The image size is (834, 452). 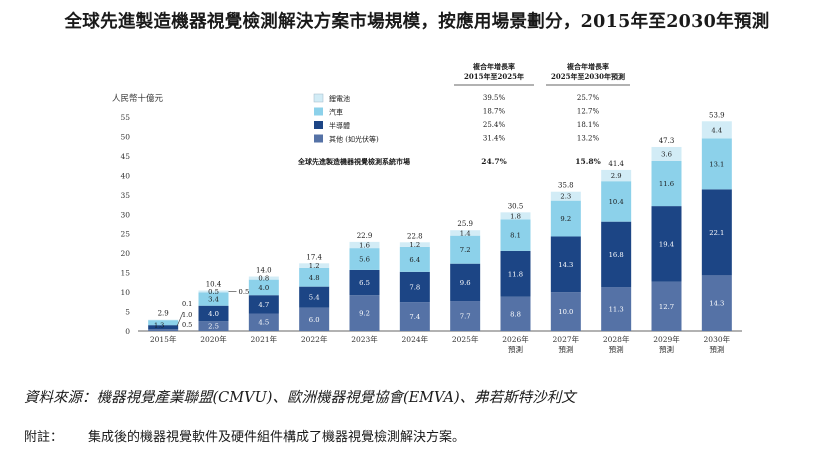 What do you see at coordinates (180, 319) in the screenshot?
I see `leader-line` at bounding box center [180, 319].